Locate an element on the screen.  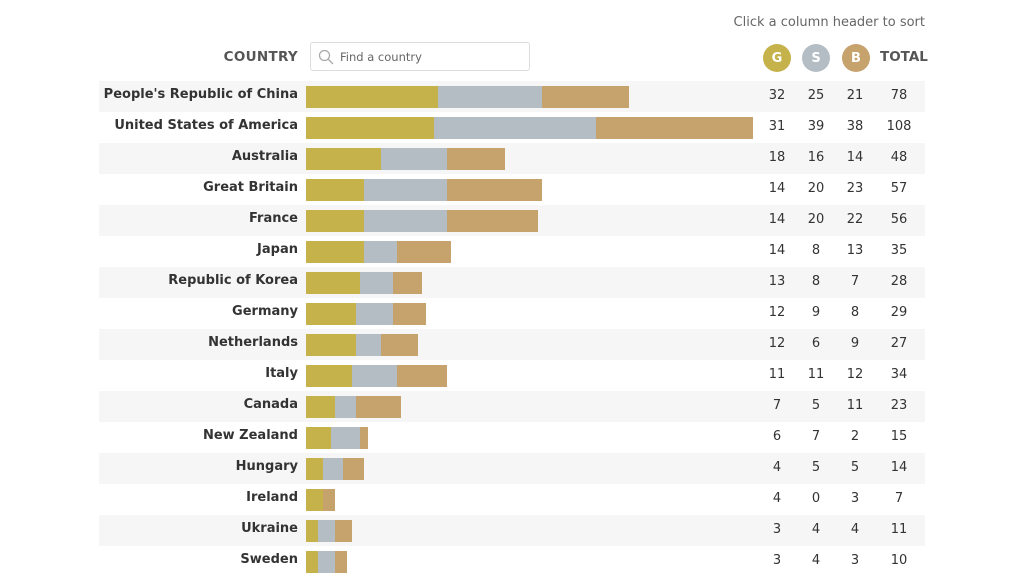
silver-count: 20 is located at coordinates (816, 219).